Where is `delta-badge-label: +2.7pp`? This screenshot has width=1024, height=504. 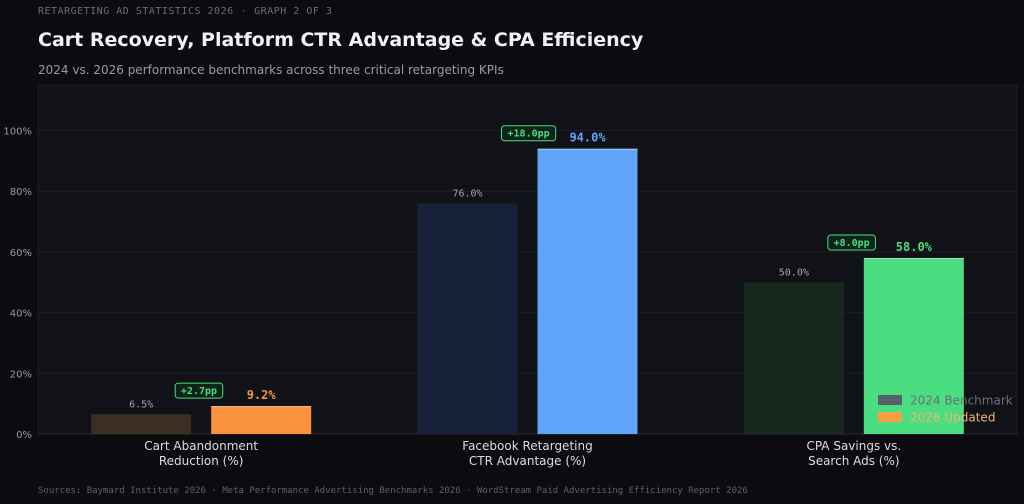 delta-badge-label: +2.7pp is located at coordinates (199, 391).